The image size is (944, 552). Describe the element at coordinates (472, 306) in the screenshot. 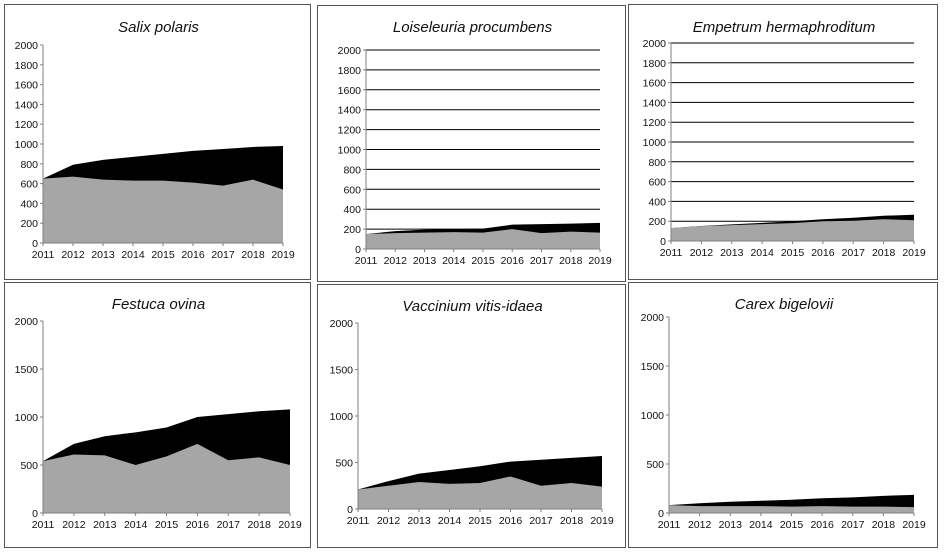

I see `chart-title: Vaccinium vitis-idaea` at that location.